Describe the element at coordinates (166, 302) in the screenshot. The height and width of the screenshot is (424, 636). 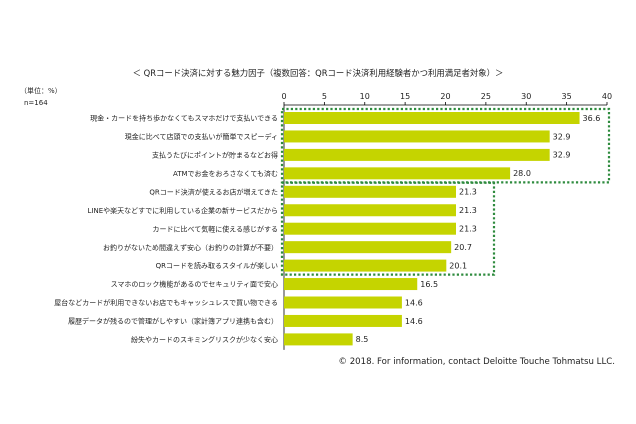
I see `category-label: 屋台などカードが利用できないお店でもキャッシュレスで買い物できる` at that location.